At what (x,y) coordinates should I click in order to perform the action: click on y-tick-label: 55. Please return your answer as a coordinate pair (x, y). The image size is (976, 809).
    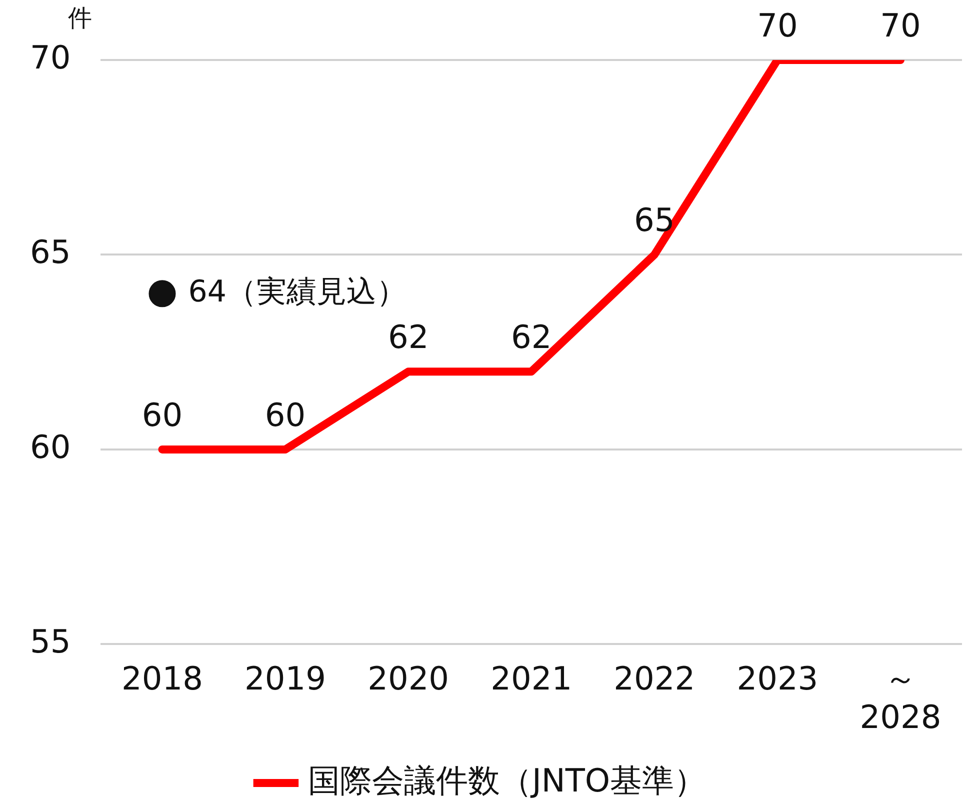
    Looking at the image, I should click on (50, 641).